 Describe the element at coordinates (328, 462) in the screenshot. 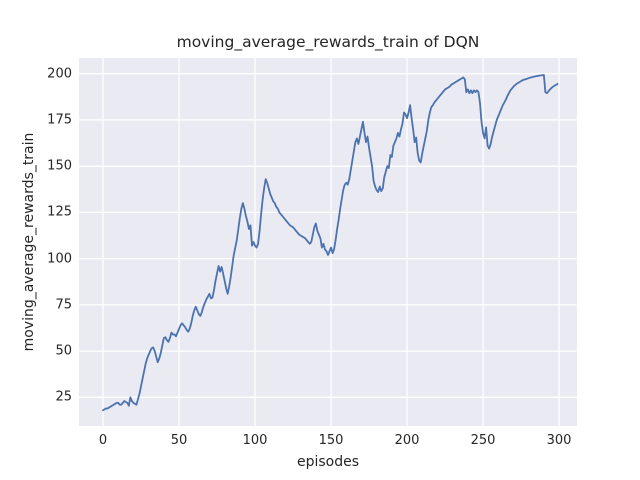

I see `x-axis-label: episodes` at that location.